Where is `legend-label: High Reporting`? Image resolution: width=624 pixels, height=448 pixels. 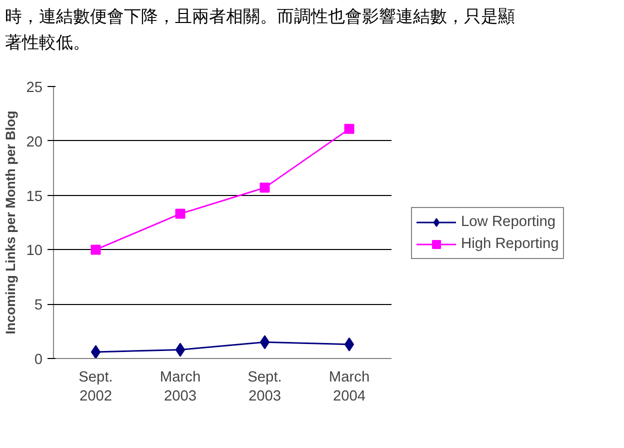 legend-label: High Reporting is located at coordinates (510, 244).